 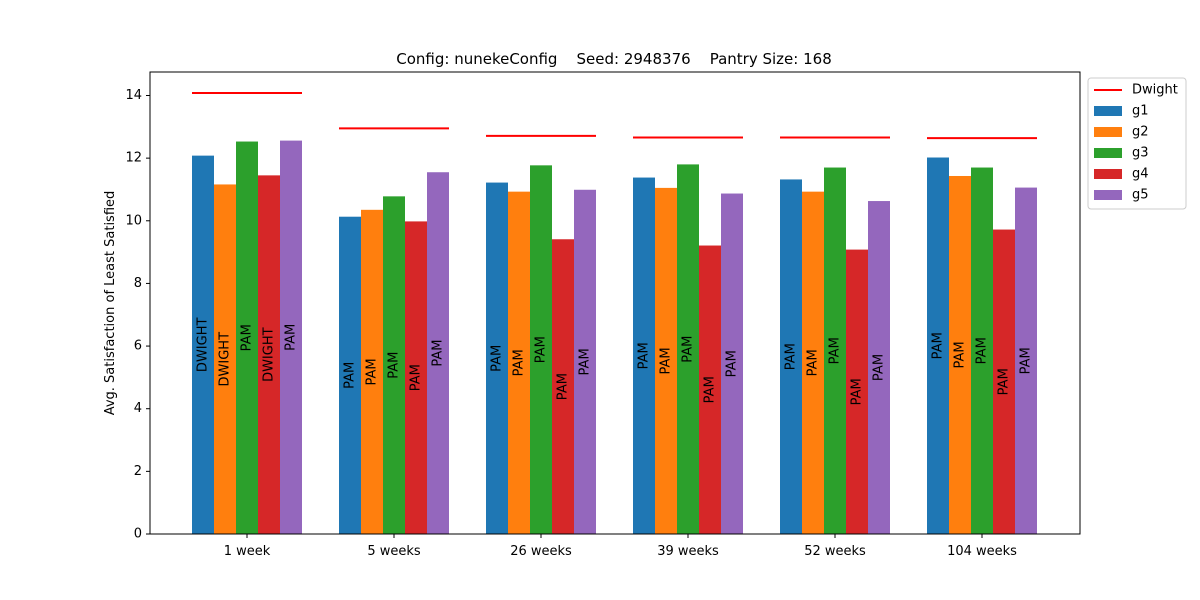 What do you see at coordinates (1140, 153) in the screenshot?
I see `legend-label-g3: g3` at bounding box center [1140, 153].